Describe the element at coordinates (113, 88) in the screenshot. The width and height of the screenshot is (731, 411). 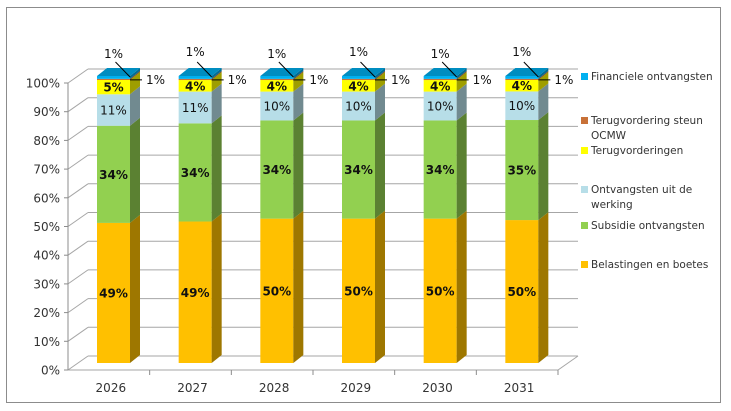
I see `data-label: 5%` at that location.